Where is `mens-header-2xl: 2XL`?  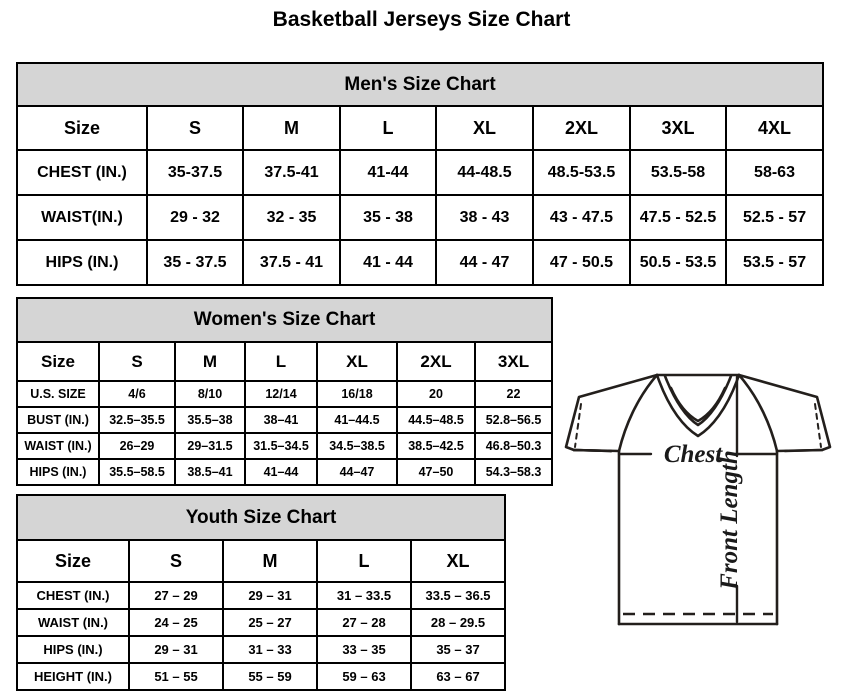
mens-header-2xl: 2XL is located at coordinates (581, 128).